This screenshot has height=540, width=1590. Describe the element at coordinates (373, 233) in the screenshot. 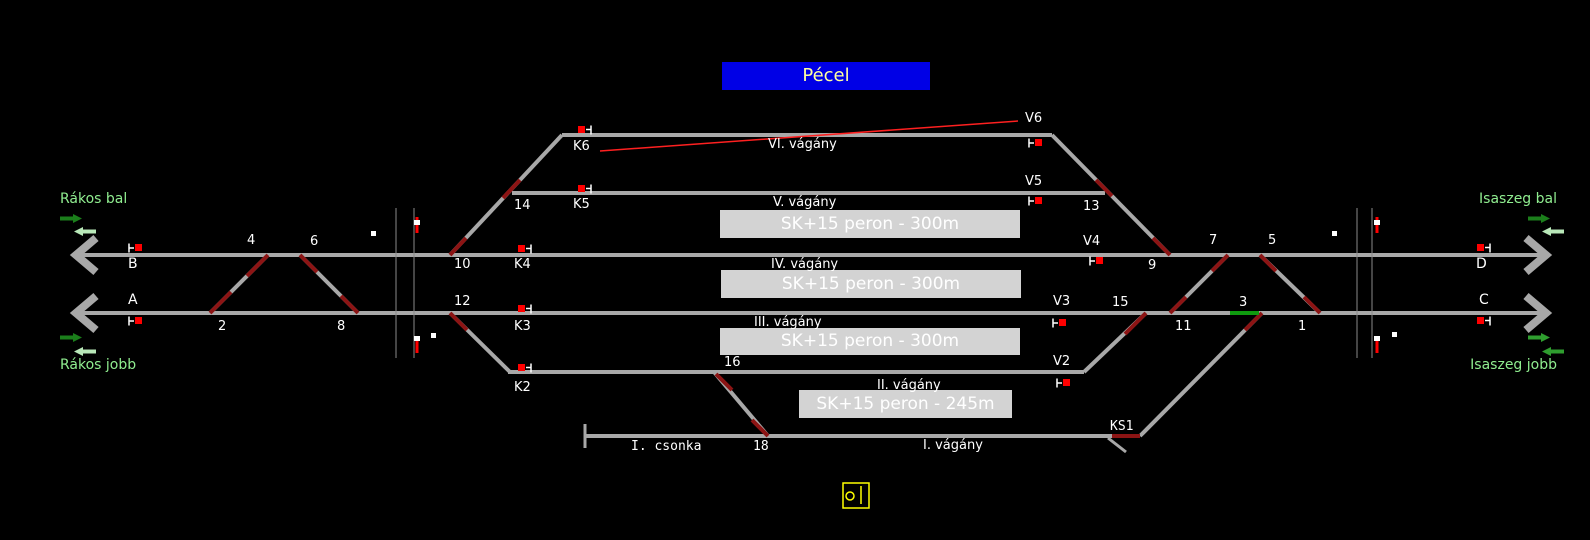

I see `shunt-marker-left-top-icon` at that location.